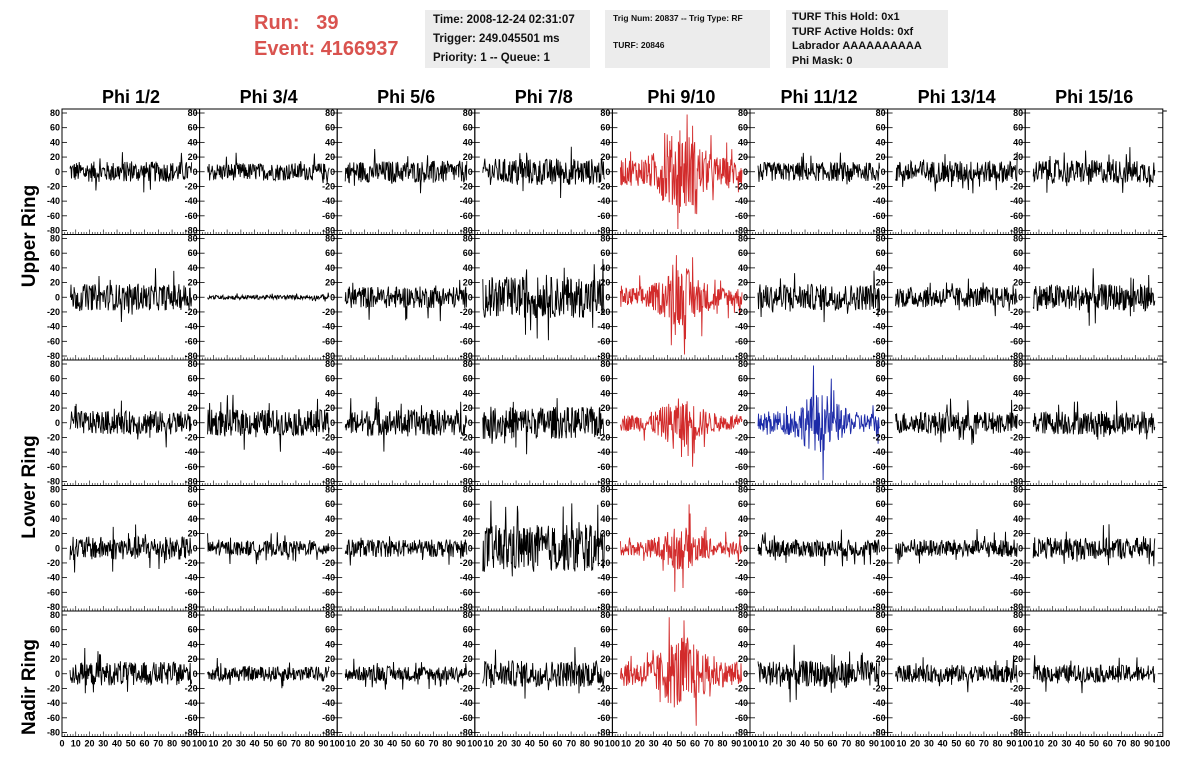  Describe the element at coordinates (1039, 744) in the screenshot. I see `x-tick-label: 10` at that location.